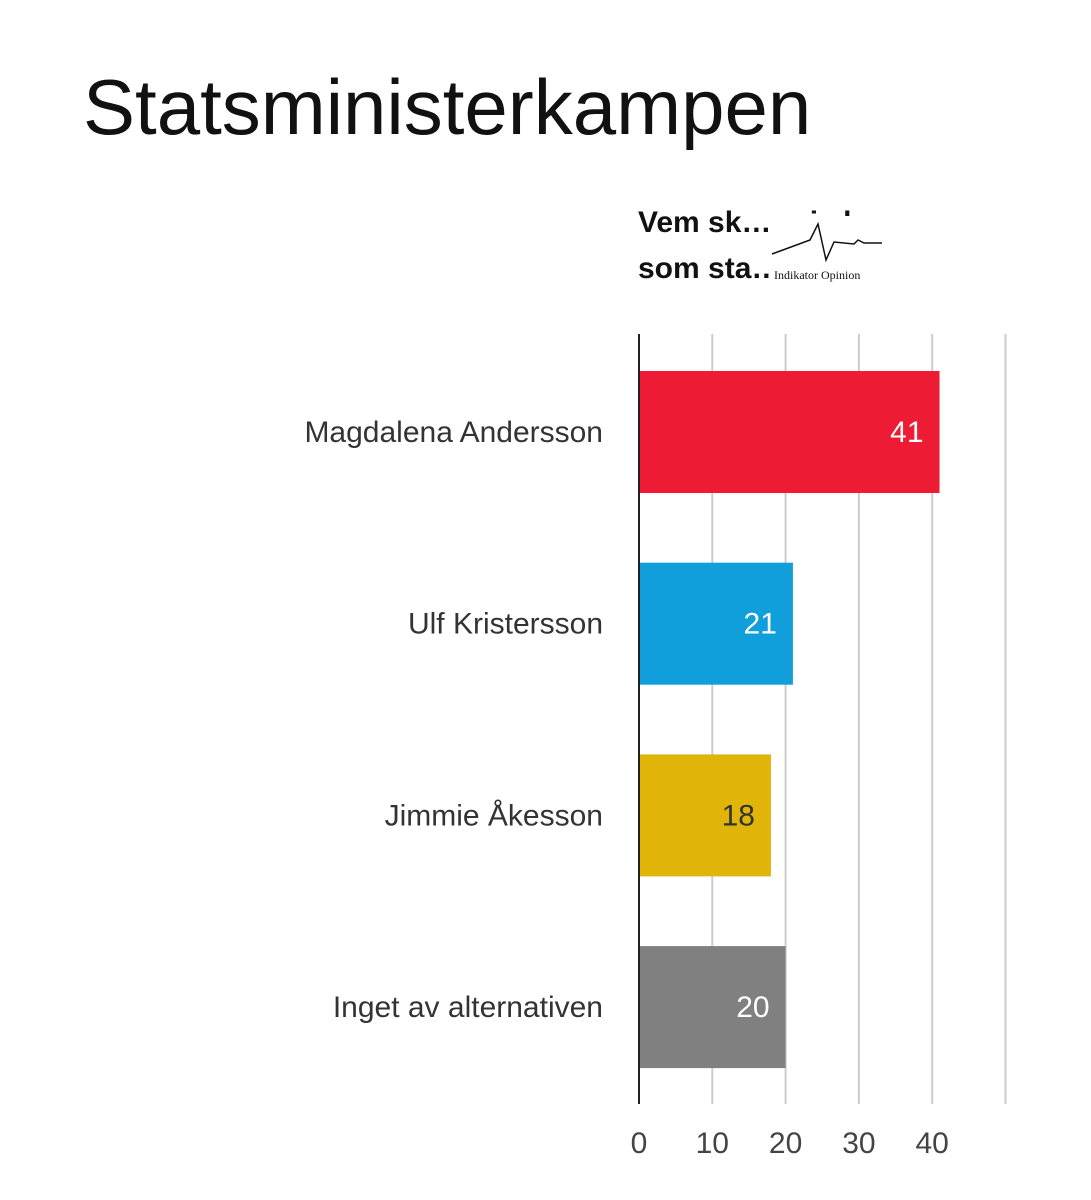 The image size is (1091, 1200). I want to click on logo-text: Indikator Opinion, so click(817, 275).